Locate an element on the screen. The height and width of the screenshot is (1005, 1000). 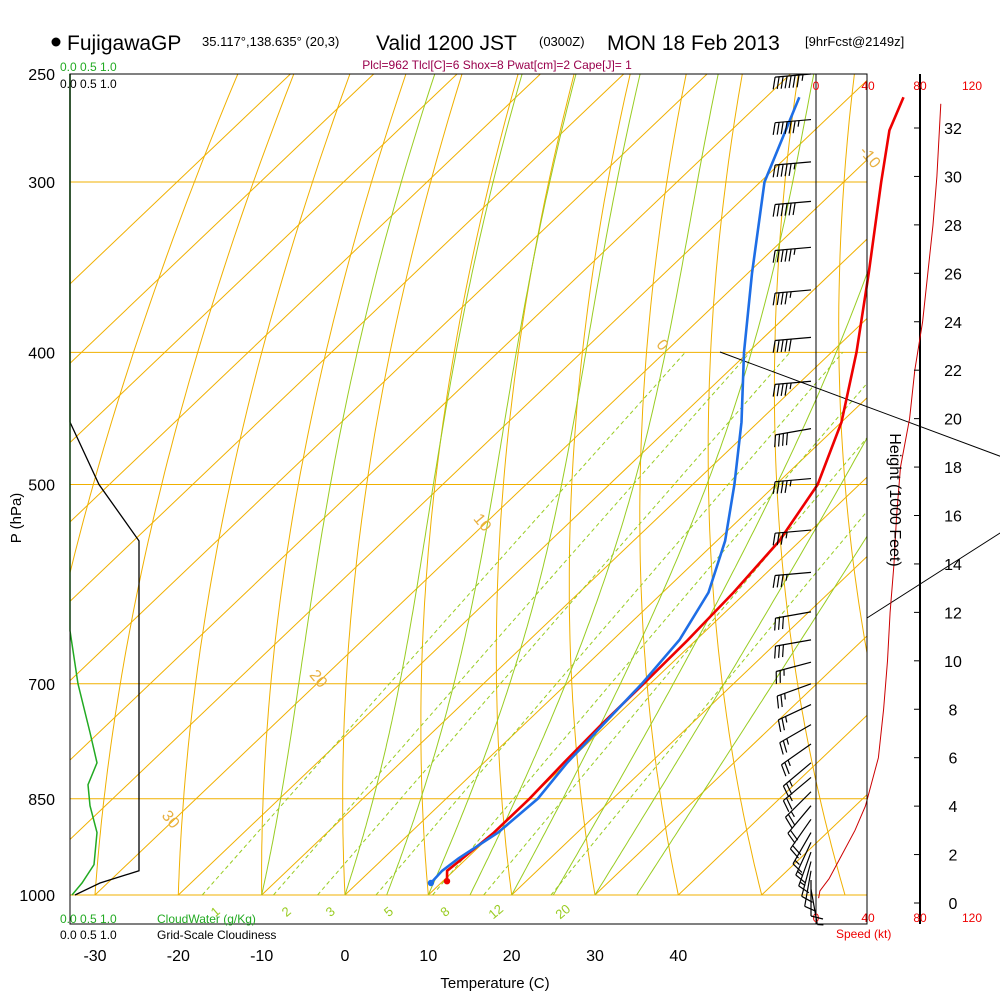
speed-axis-label: Speed (kt) is located at coordinates (863, 934).